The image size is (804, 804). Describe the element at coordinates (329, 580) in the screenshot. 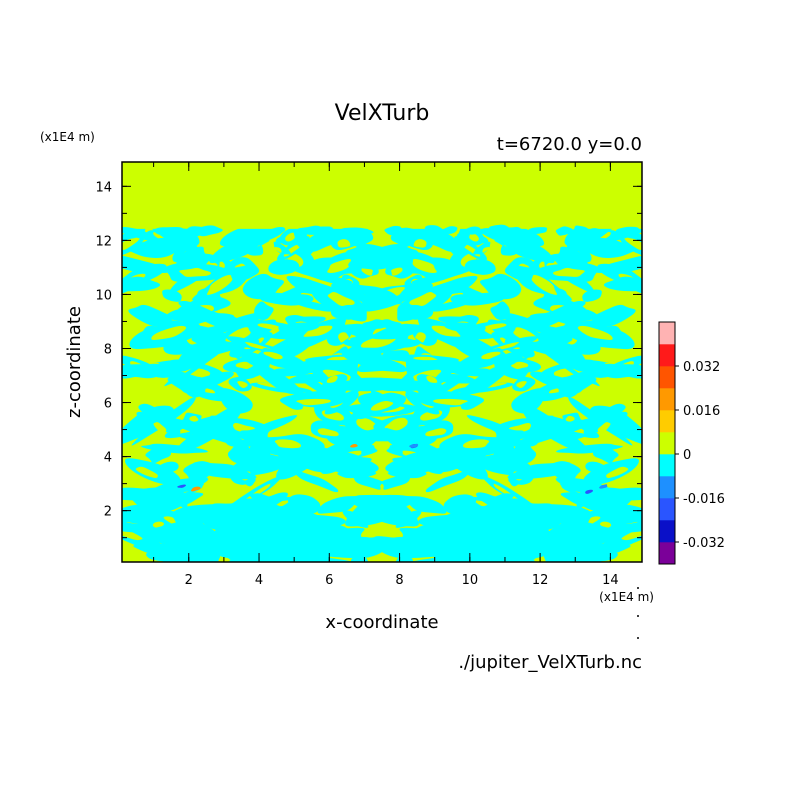

I see `x-tick-label: 6` at that location.